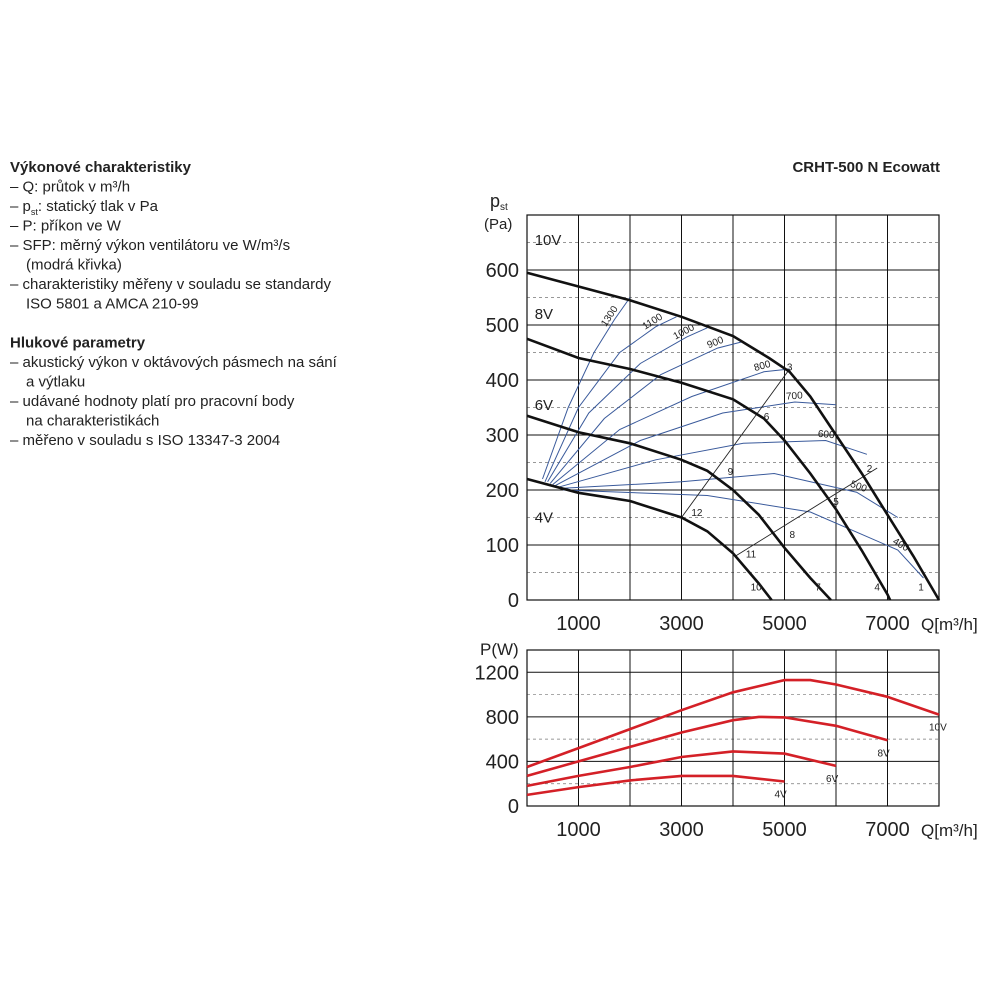 This screenshot has height=1000, width=1000. Describe the element at coordinates (502, 326) in the screenshot. I see `y-tick-label: 500` at that location.